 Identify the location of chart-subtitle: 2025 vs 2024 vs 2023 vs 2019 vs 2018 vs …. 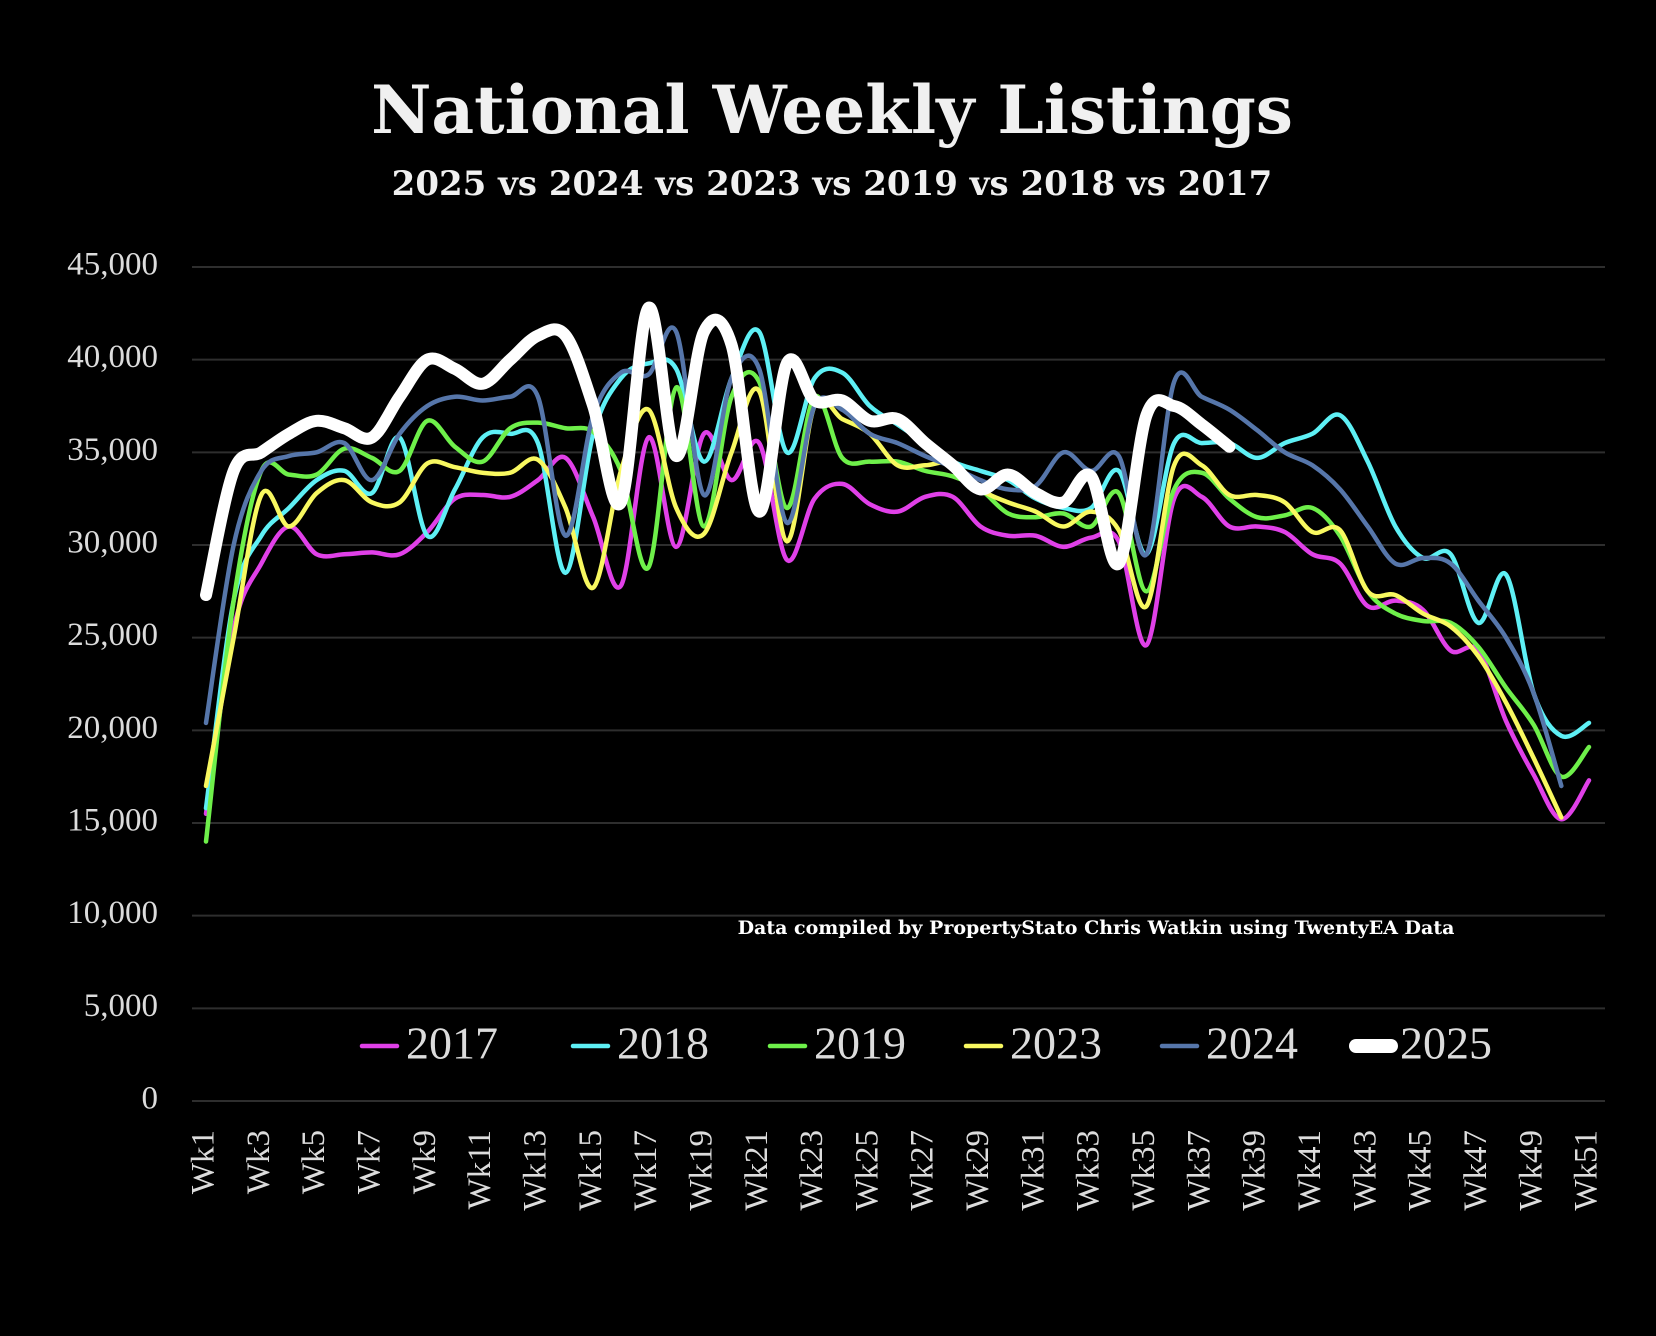
(832, 184).